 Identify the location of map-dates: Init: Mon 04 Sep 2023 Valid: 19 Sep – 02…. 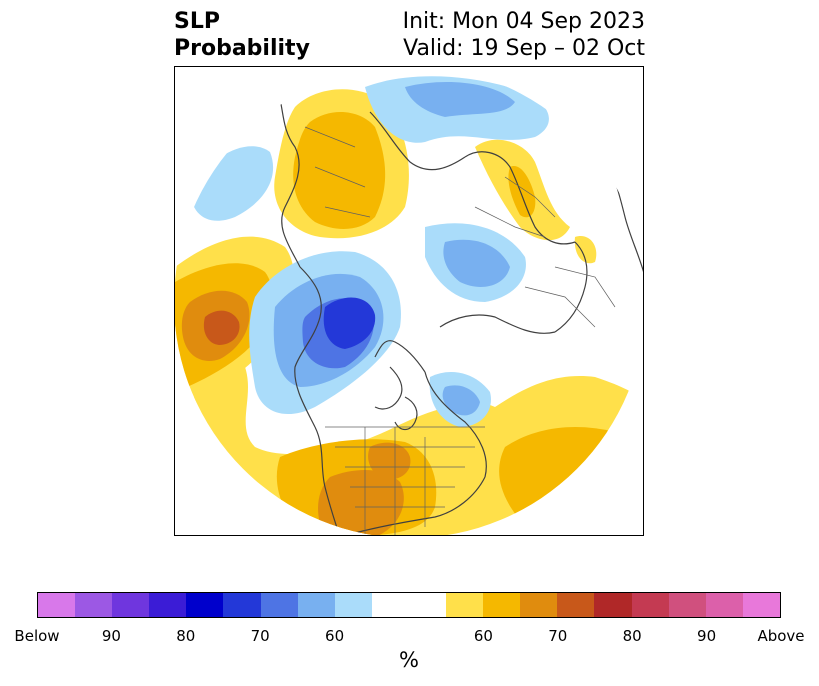
(524, 35).